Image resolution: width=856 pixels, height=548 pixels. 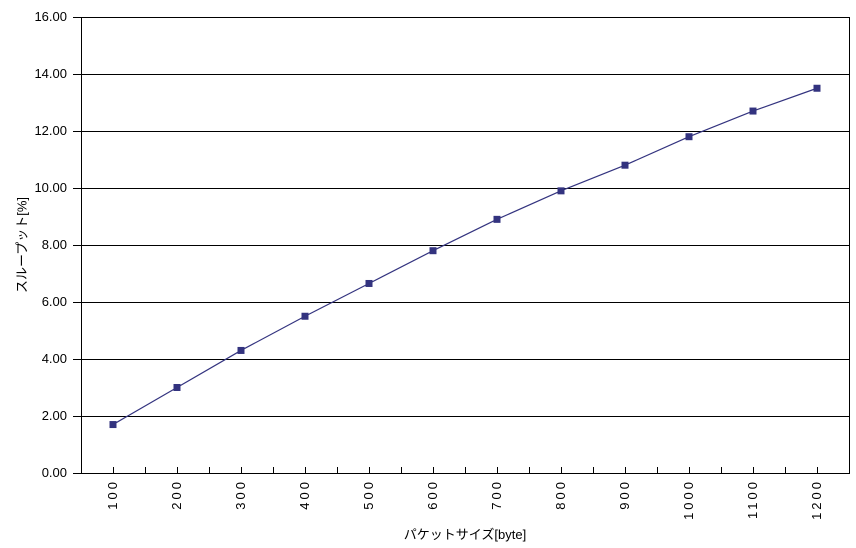 What do you see at coordinates (465, 534) in the screenshot?
I see `x-axis-title: パケットサイズ[byte]` at bounding box center [465, 534].